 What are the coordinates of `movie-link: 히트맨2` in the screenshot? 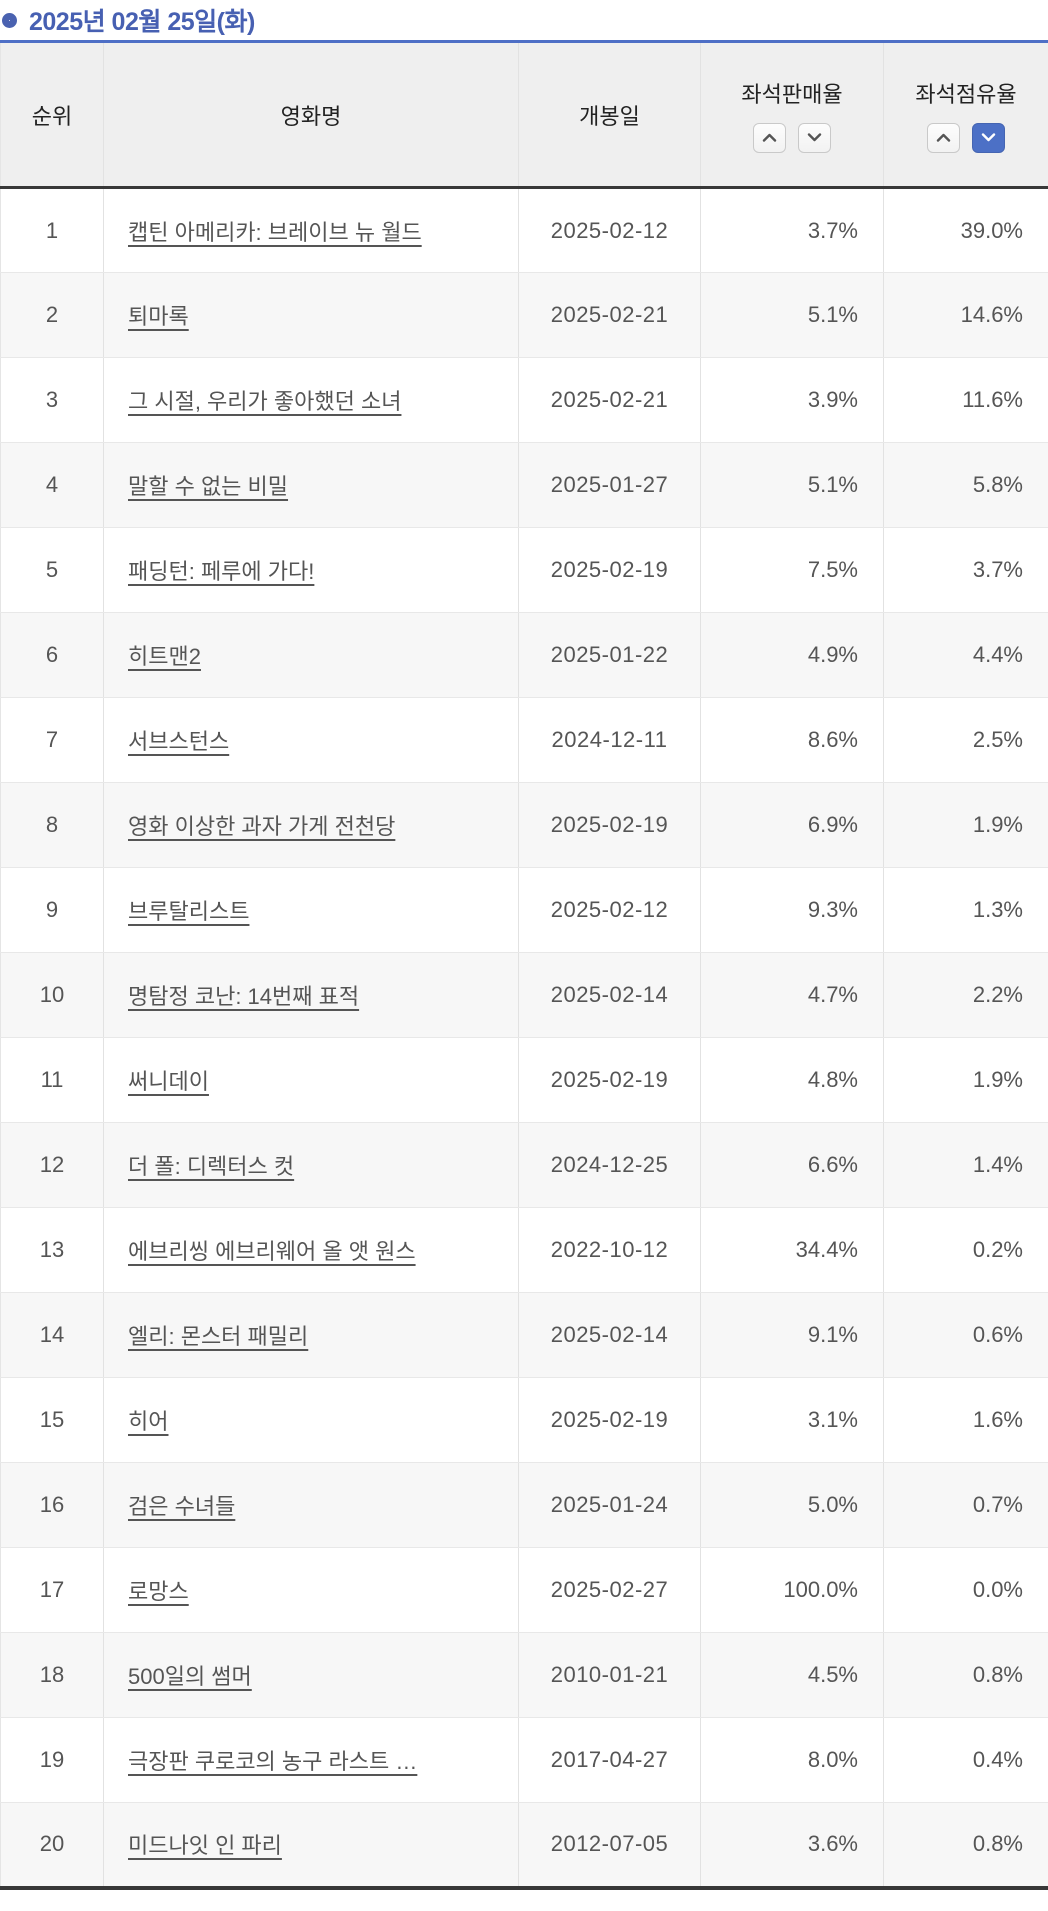 It's located at (164, 656).